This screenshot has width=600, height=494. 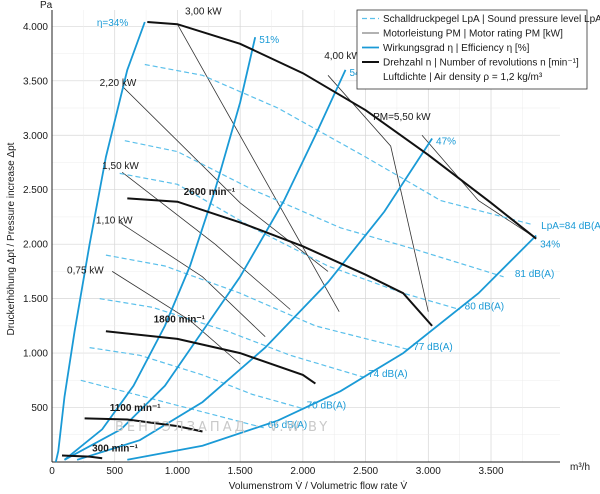 What do you see at coordinates (269, 40) in the screenshot?
I see `efficiency-label: 51%` at bounding box center [269, 40].